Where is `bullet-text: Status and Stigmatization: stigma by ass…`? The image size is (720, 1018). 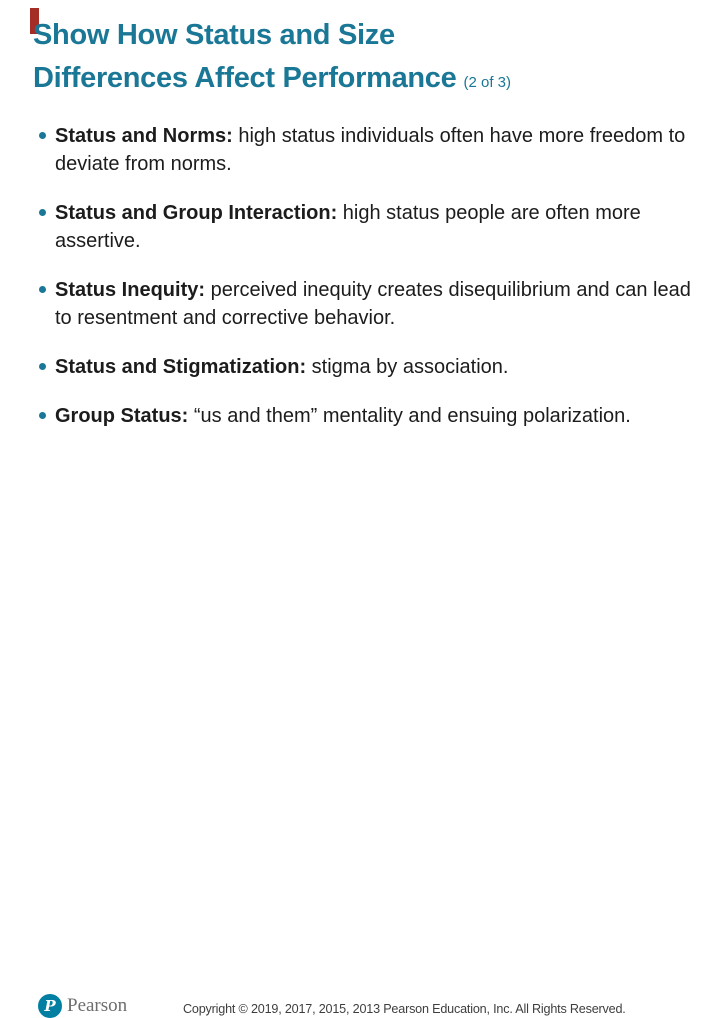 bullet-text: Status and Stigmatization: stigma by ass… is located at coordinates (282, 367).